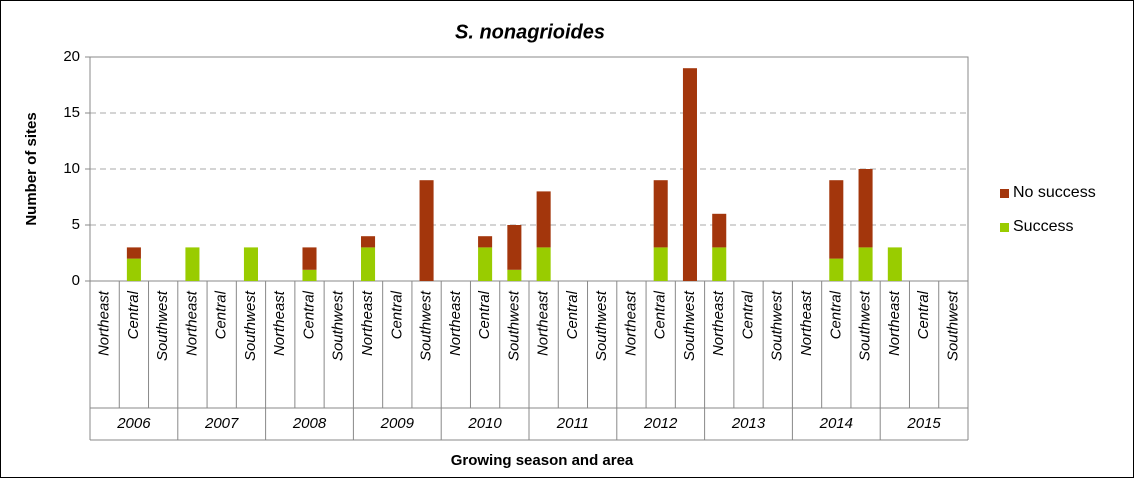 This screenshot has height=478, width=1134. What do you see at coordinates (1054, 192) in the screenshot?
I see `legend-label: No success` at bounding box center [1054, 192].